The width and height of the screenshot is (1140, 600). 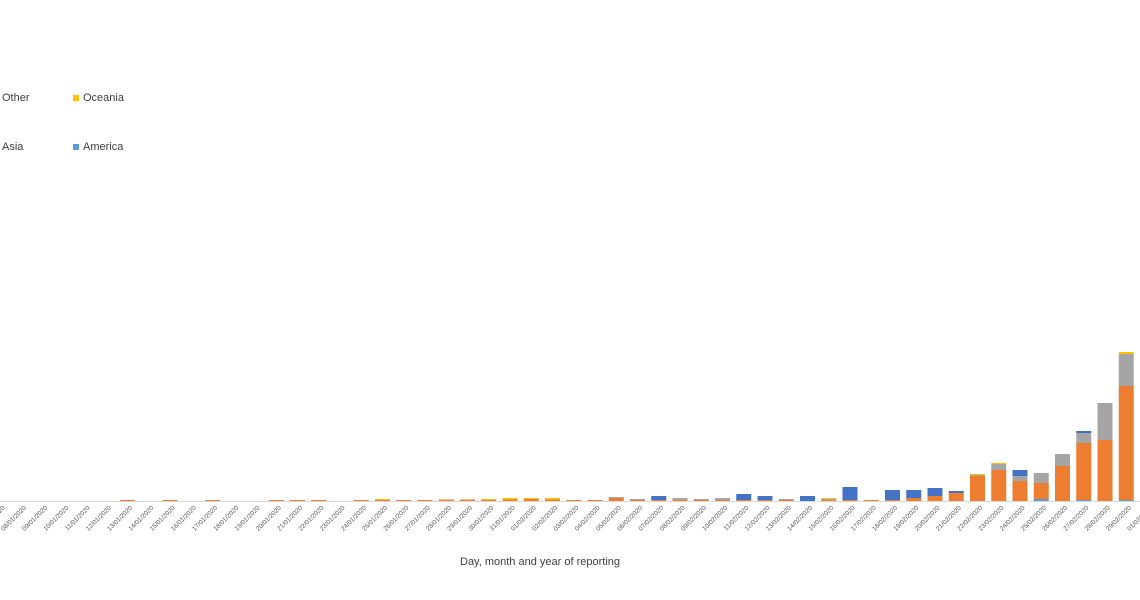 What do you see at coordinates (103, 147) in the screenshot?
I see `legend-label: America` at bounding box center [103, 147].